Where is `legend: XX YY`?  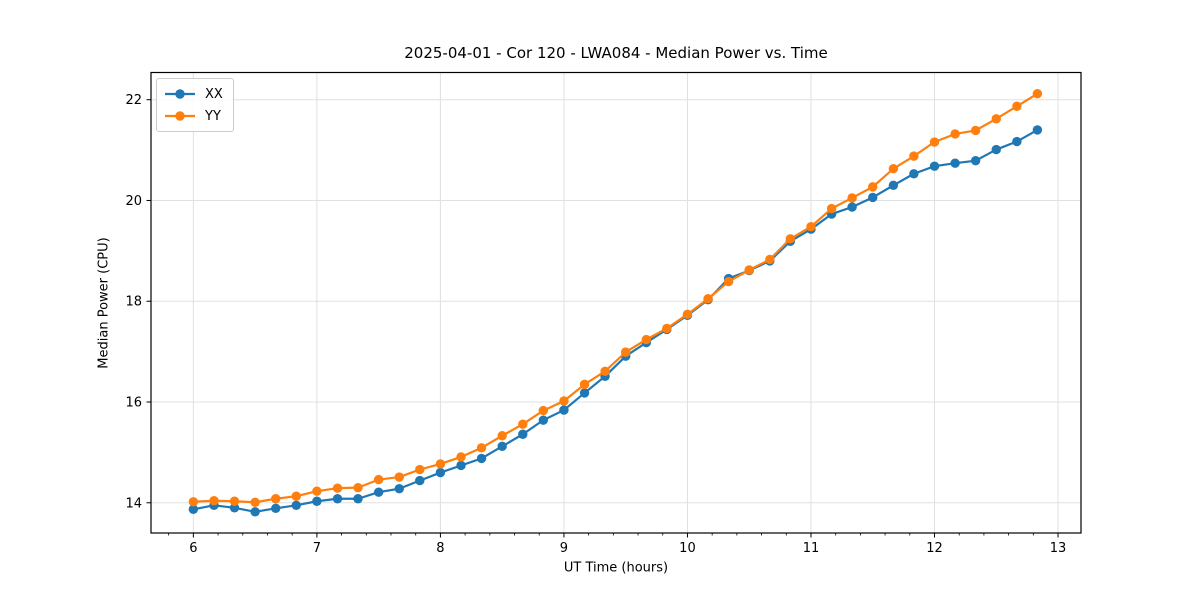
legend: XX YY is located at coordinates (195, 105).